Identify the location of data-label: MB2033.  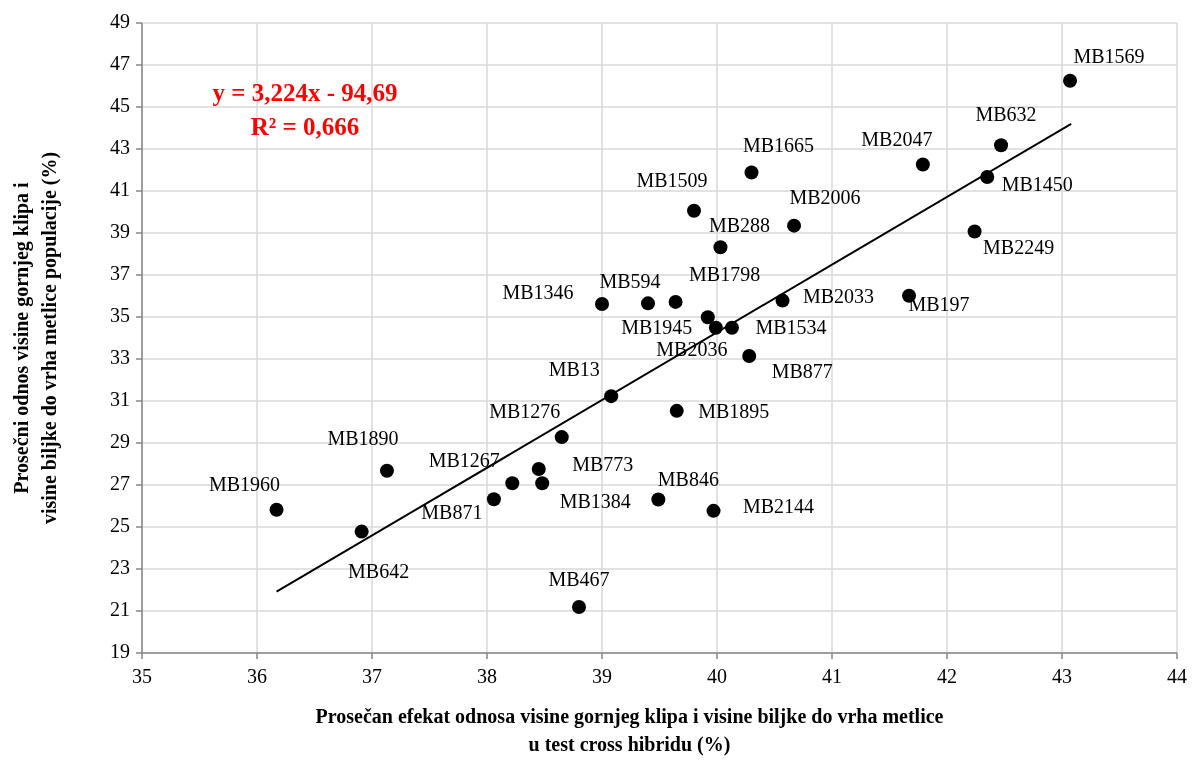
(838, 296).